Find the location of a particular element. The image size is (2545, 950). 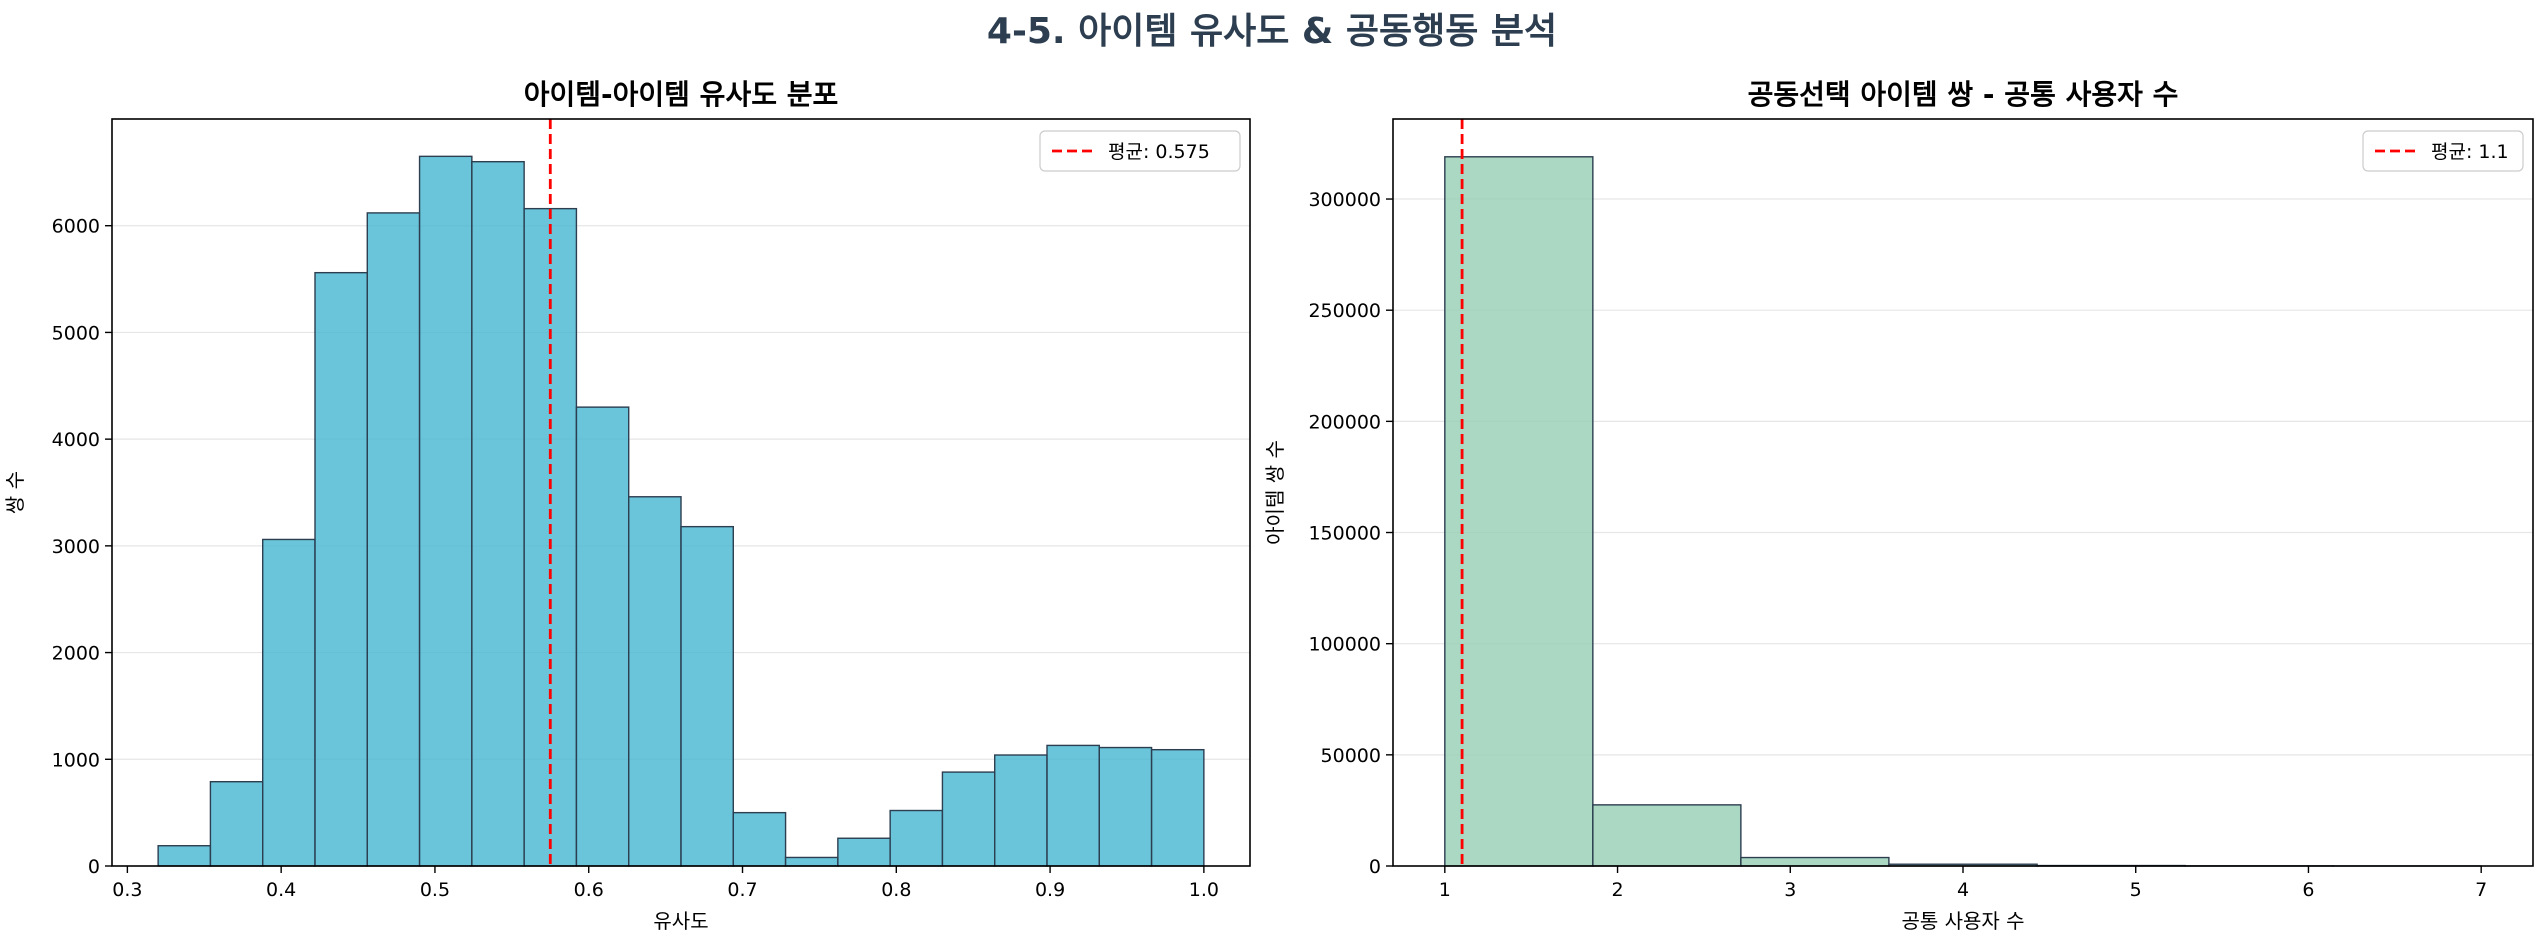

x-tick-label: 1 is located at coordinates (1445, 890).